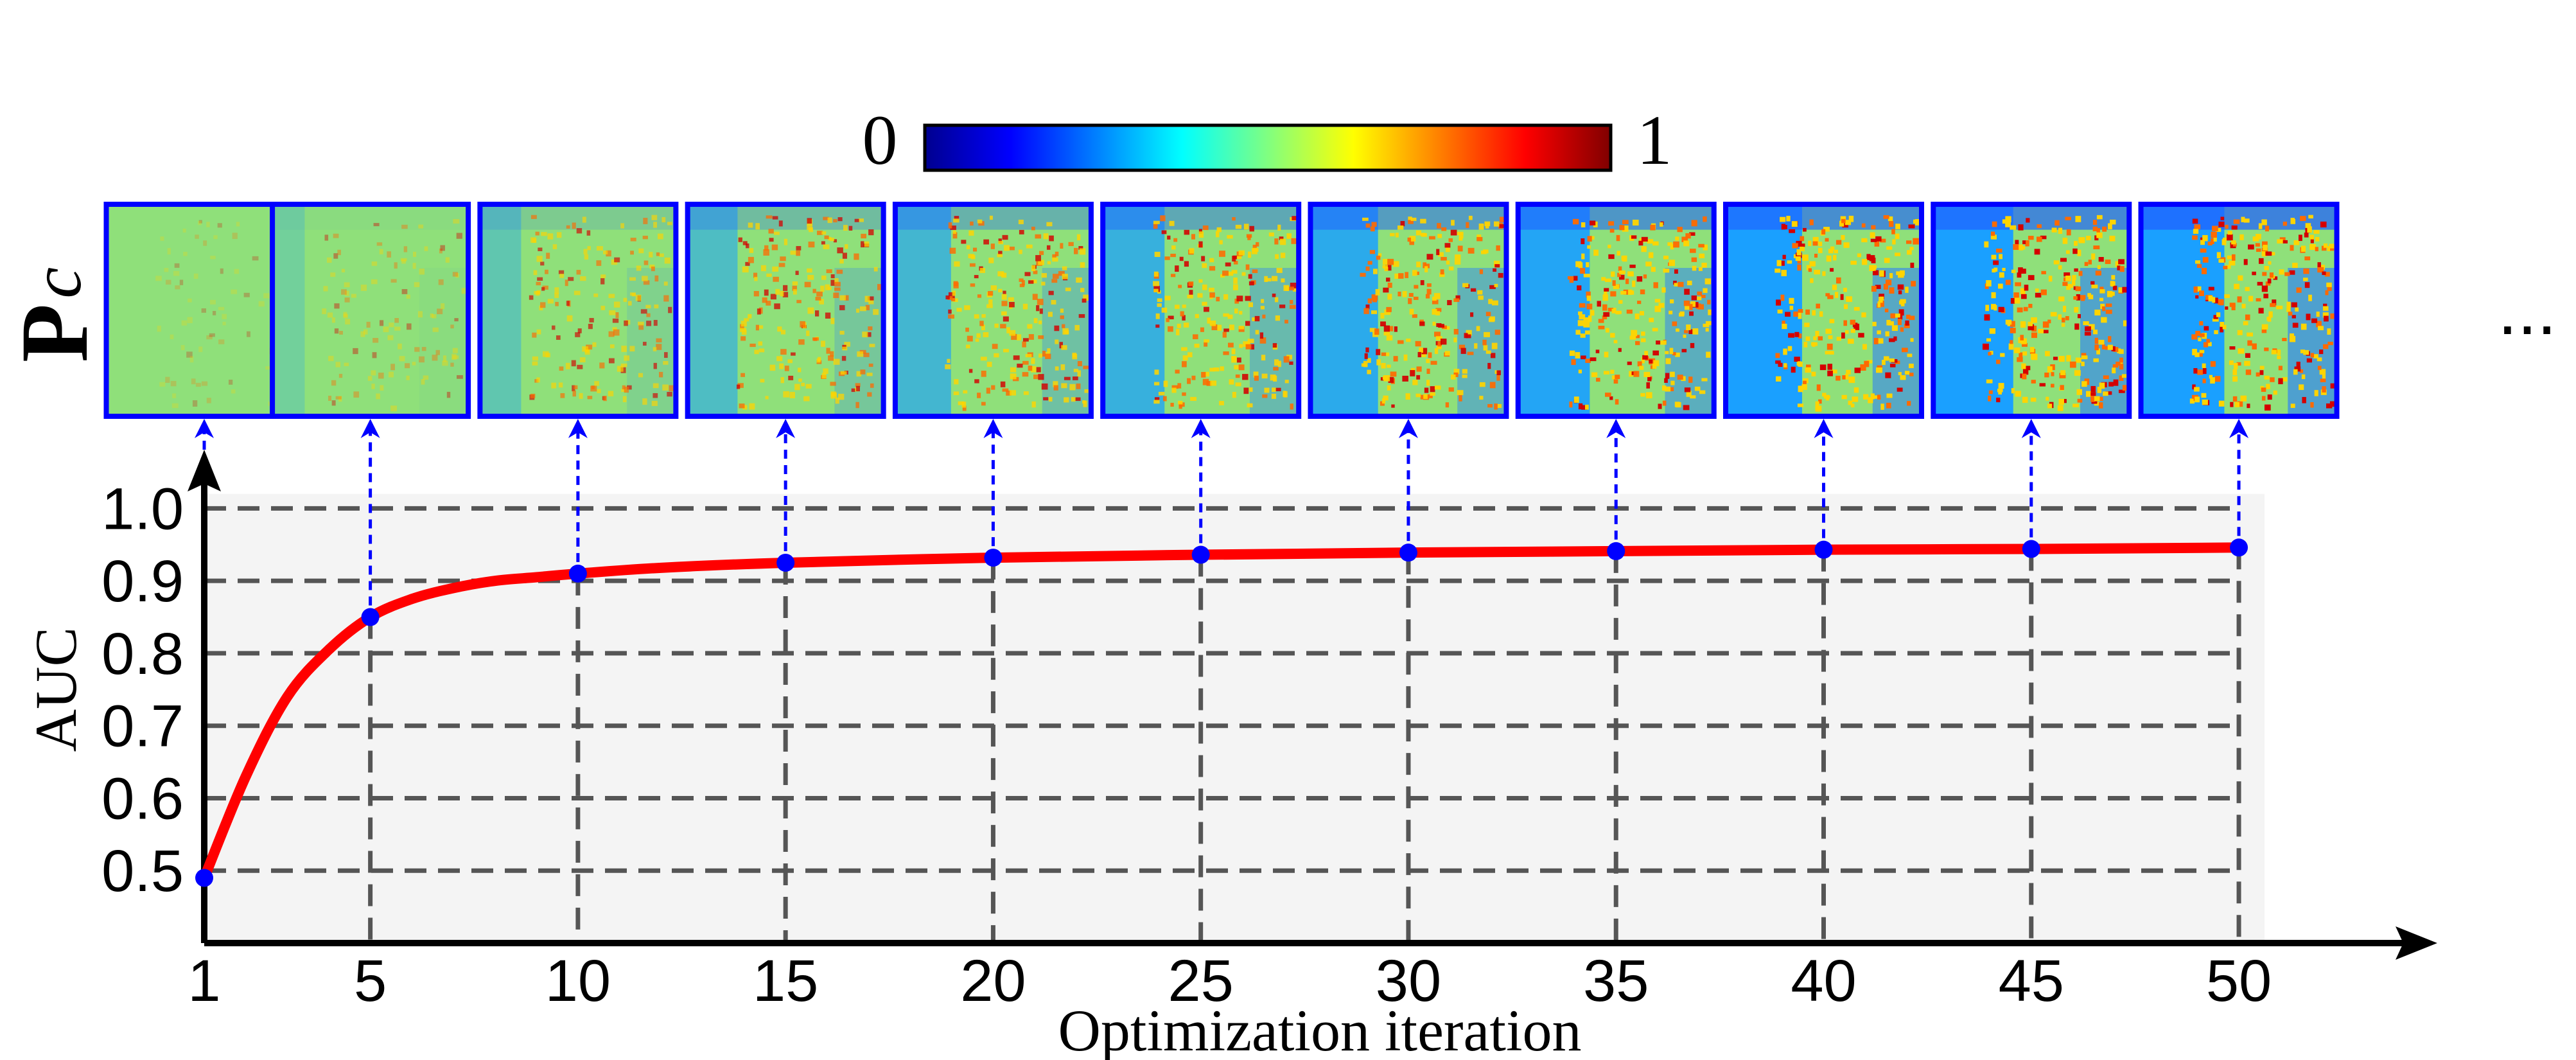 Image resolution: width=2576 pixels, height=1060 pixels. I want to click on x-tick-label: 25, so click(1201, 981).